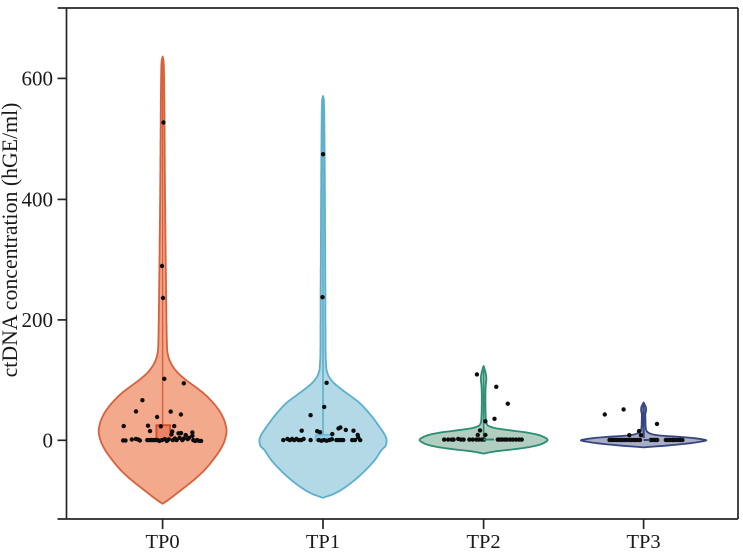  Describe the element at coordinates (11, 240) in the screenshot. I see `svg-text: ctDNA concentration (hGE/ml)` at that location.